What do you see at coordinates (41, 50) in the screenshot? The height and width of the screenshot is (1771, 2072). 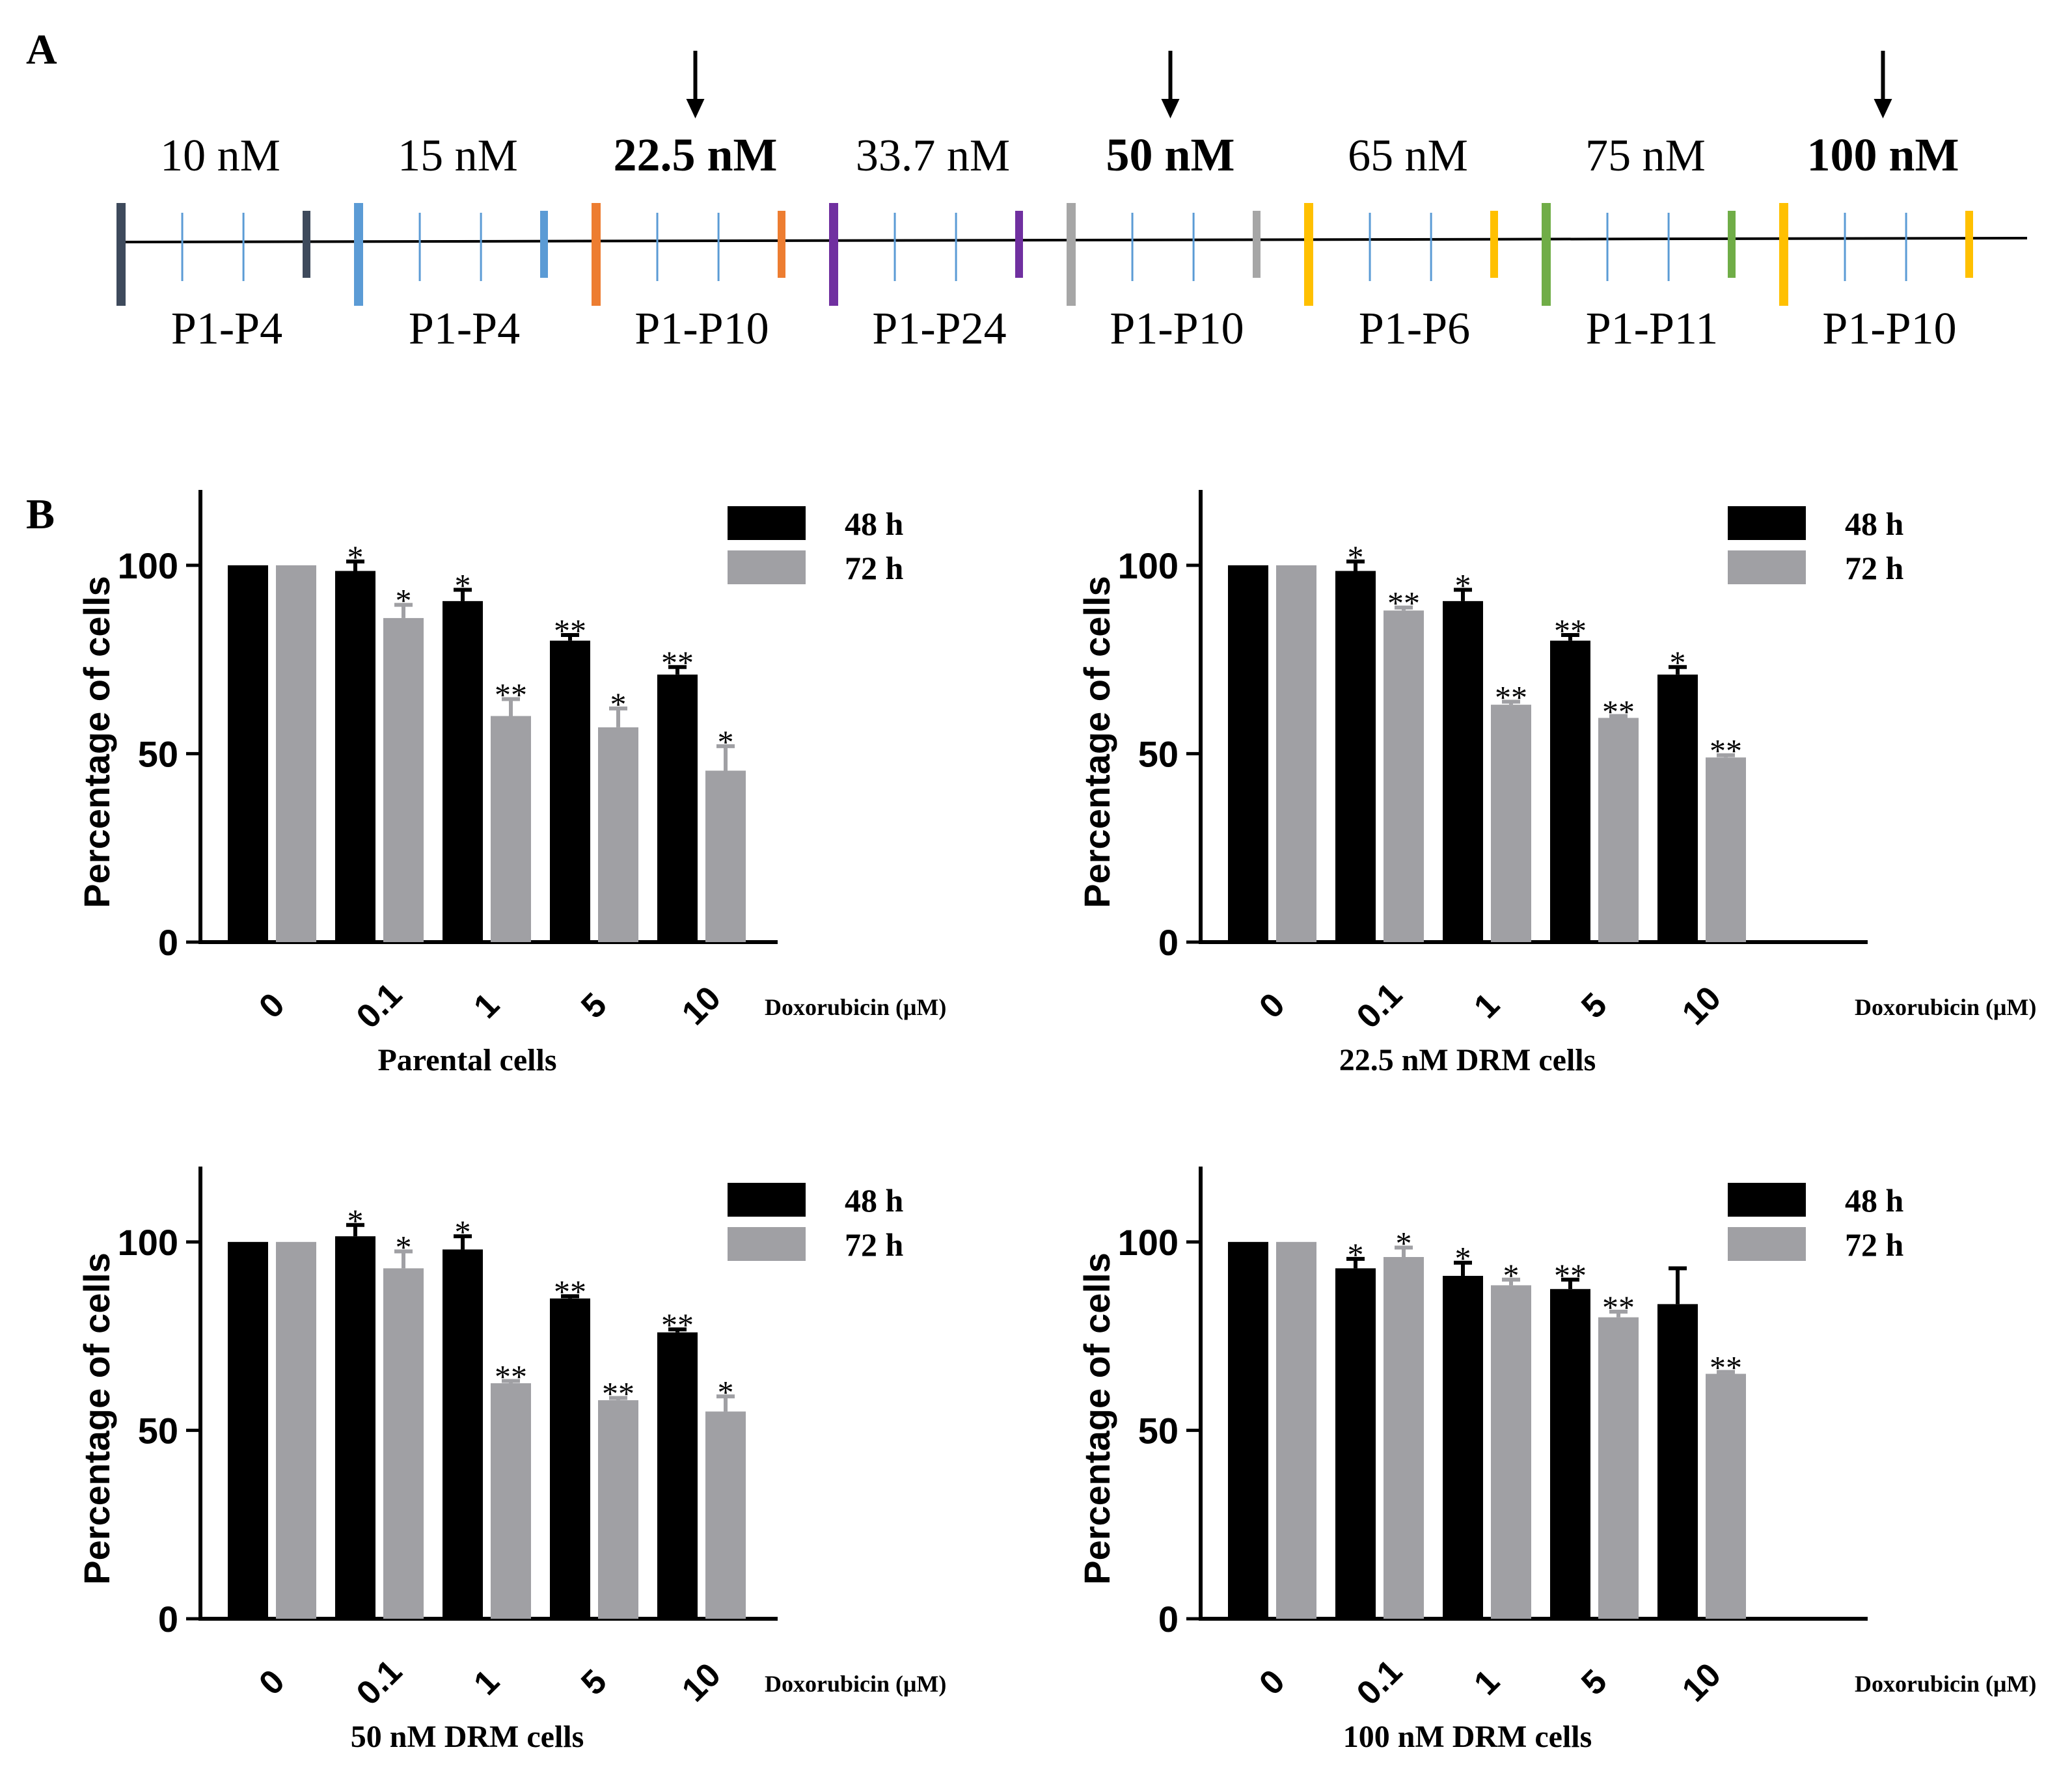 I see `panel-a-label: A` at bounding box center [41, 50].